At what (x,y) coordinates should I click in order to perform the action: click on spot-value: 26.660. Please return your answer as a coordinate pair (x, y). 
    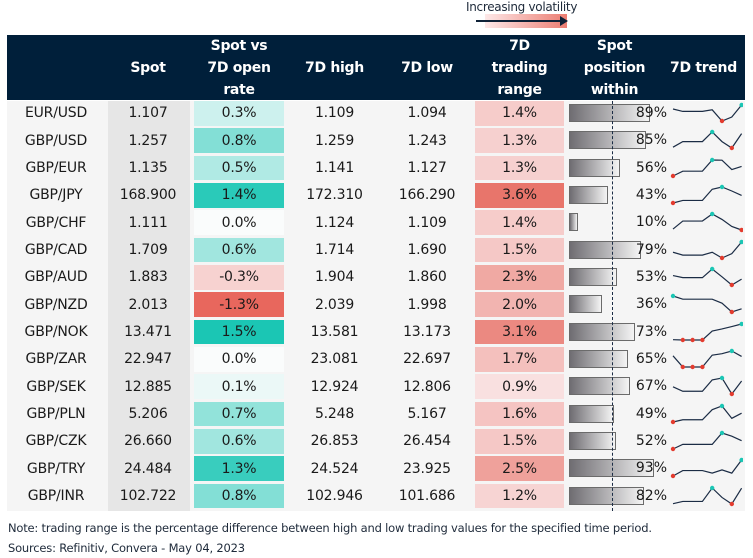
    Looking at the image, I should click on (148, 441).